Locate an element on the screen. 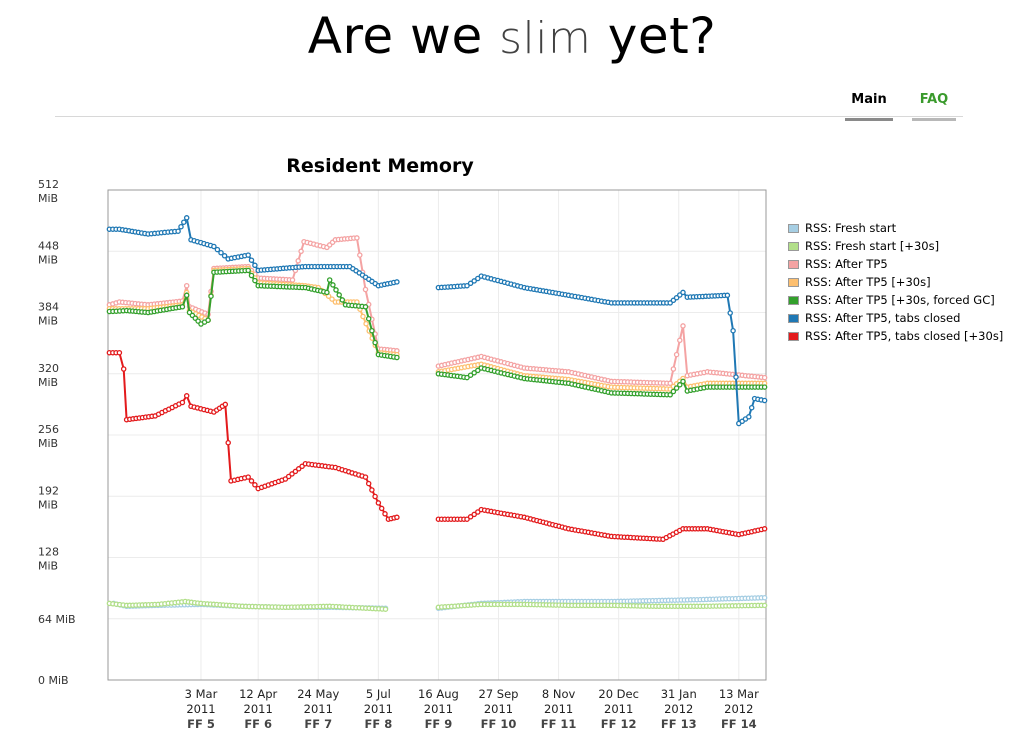 The height and width of the screenshot is (737, 1024). legend-item: RSS: Fresh start [+30s] is located at coordinates (895, 246).